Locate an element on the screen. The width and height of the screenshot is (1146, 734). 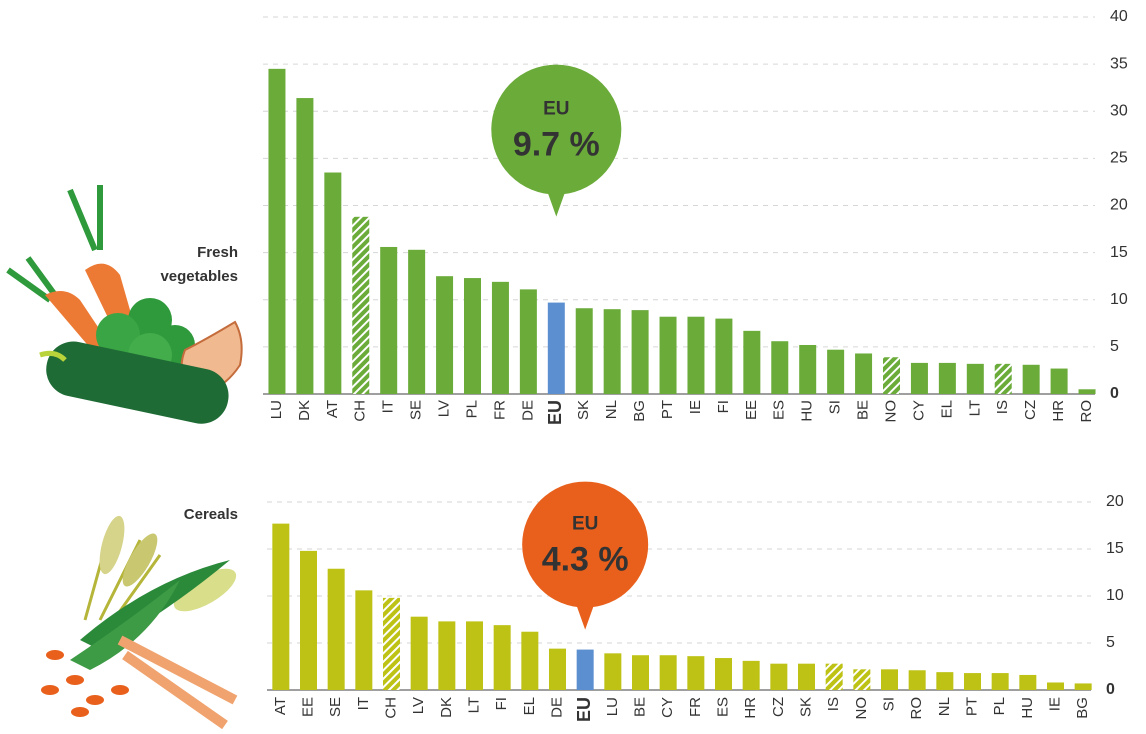
x-tick-label: NL is located at coordinates (611, 409).